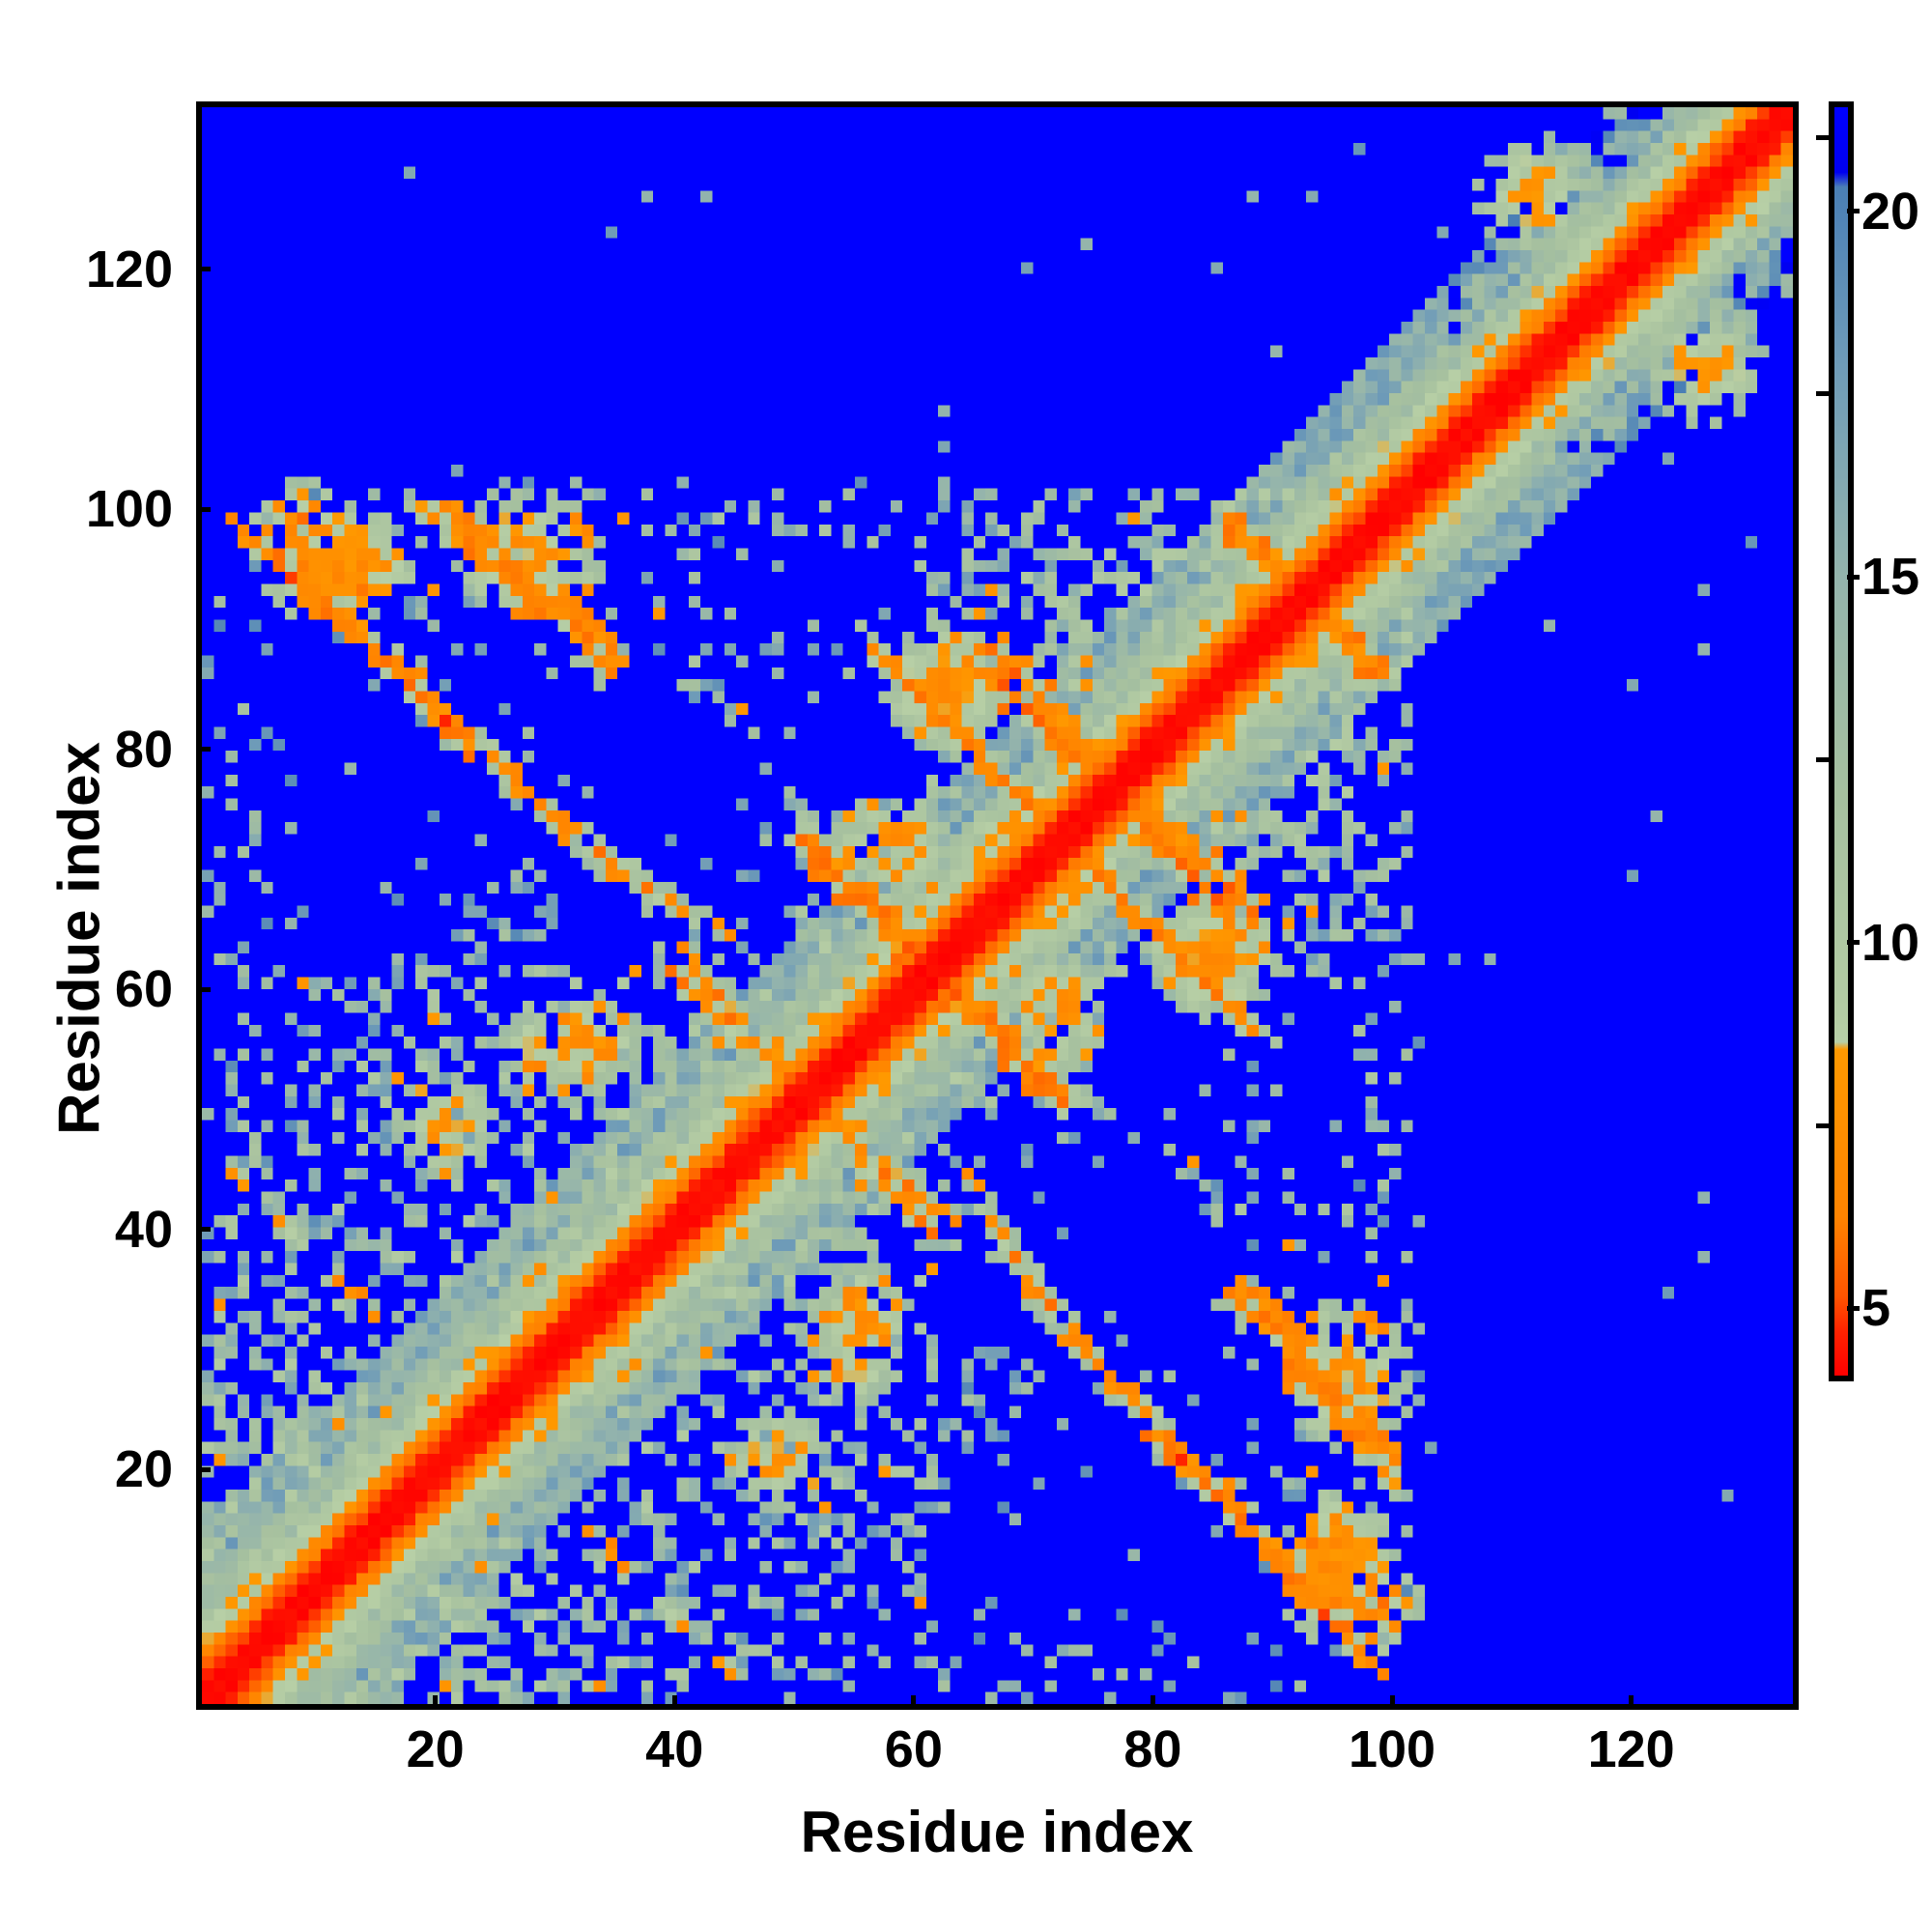 This screenshot has width=1932, height=1932. Describe the element at coordinates (1890, 577) in the screenshot. I see `colorbar-tick-label-15: 15` at that location.